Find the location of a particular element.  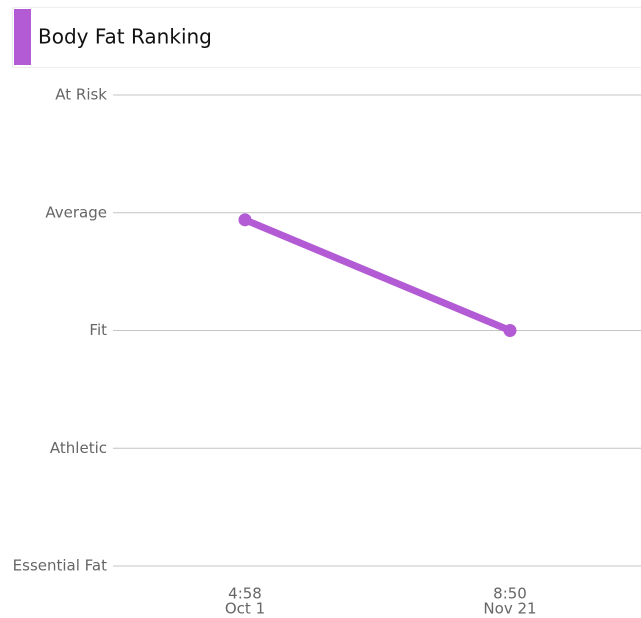

header is located at coordinates (326, 37).